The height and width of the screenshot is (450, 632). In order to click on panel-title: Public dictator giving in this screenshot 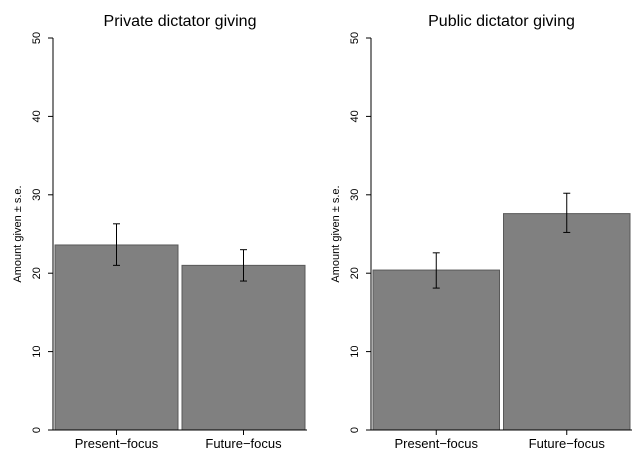, I will do `click(501, 21)`.